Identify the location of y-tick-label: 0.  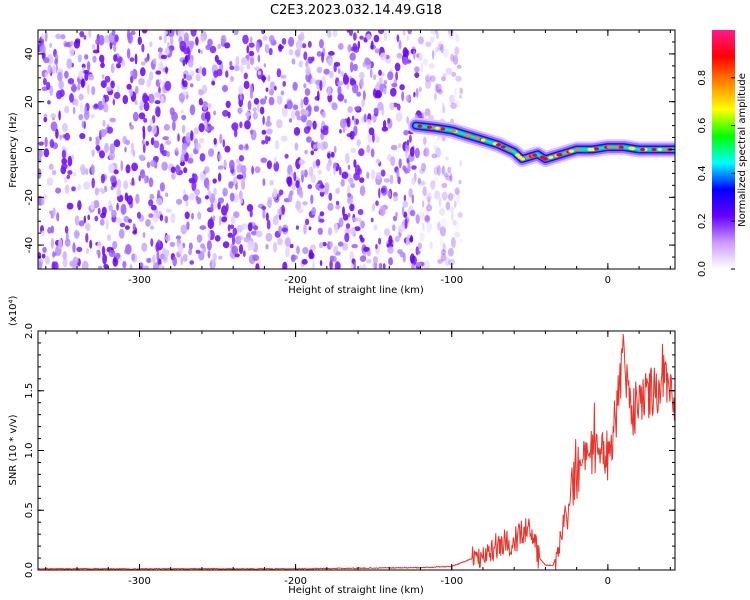
(29, 149).